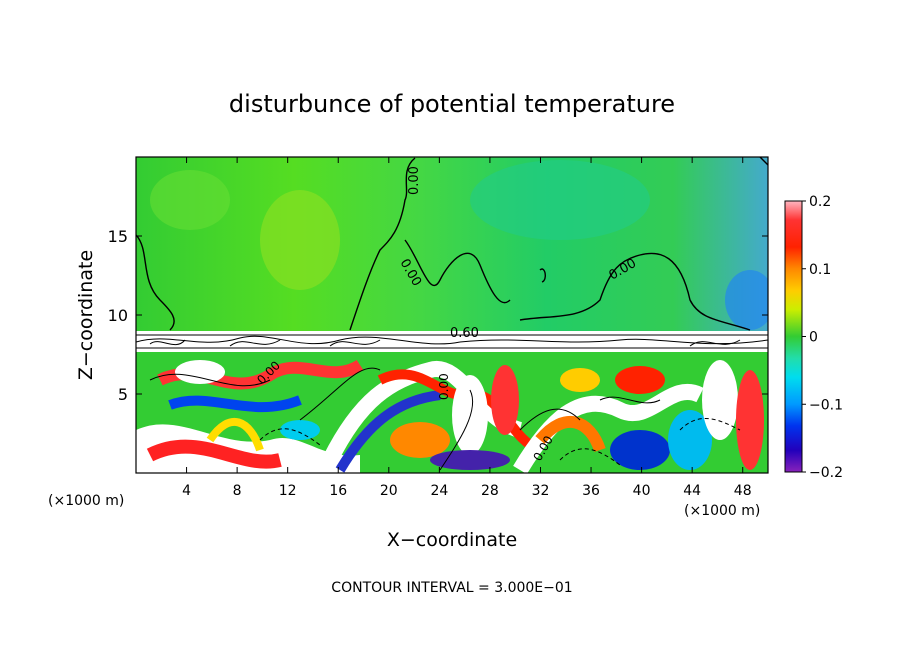  I want to click on interface-contours, so click(452, 341).